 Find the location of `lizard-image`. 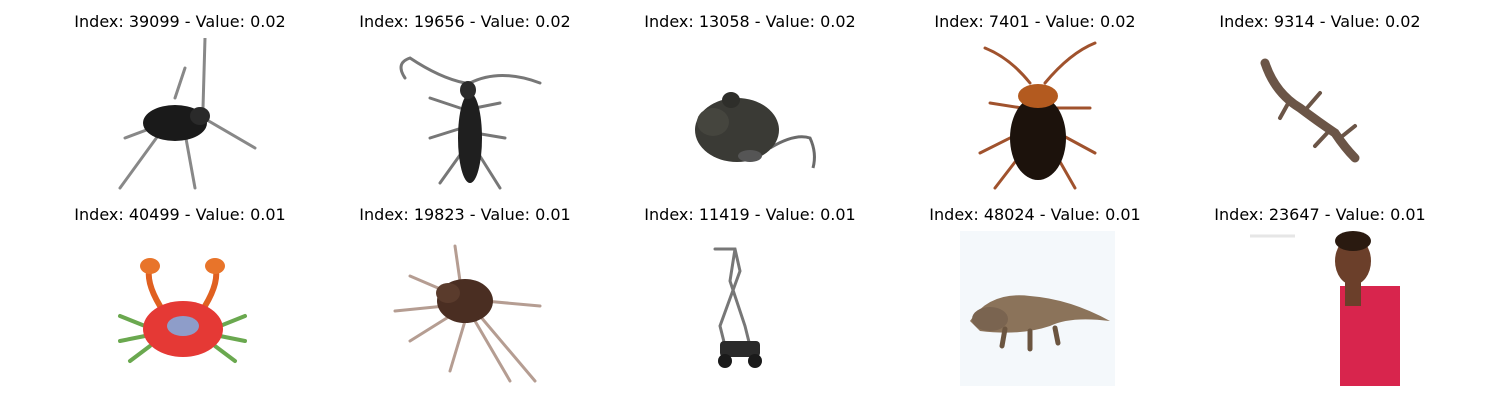

lizard-image is located at coordinates (1322, 115).